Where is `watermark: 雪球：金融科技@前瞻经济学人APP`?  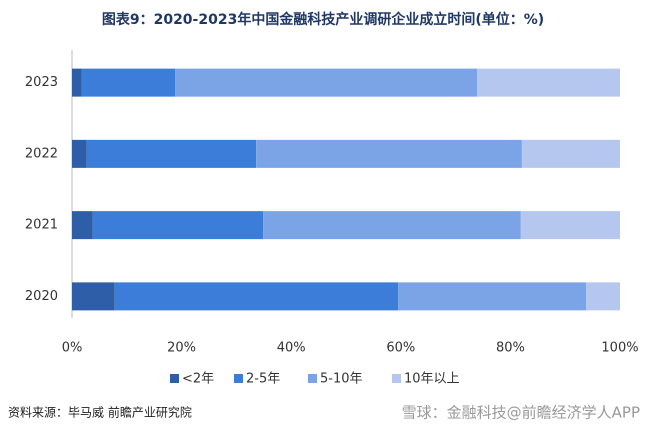
watermark: 雪球：金融科技@前瞻经济学人APP is located at coordinates (521, 413).